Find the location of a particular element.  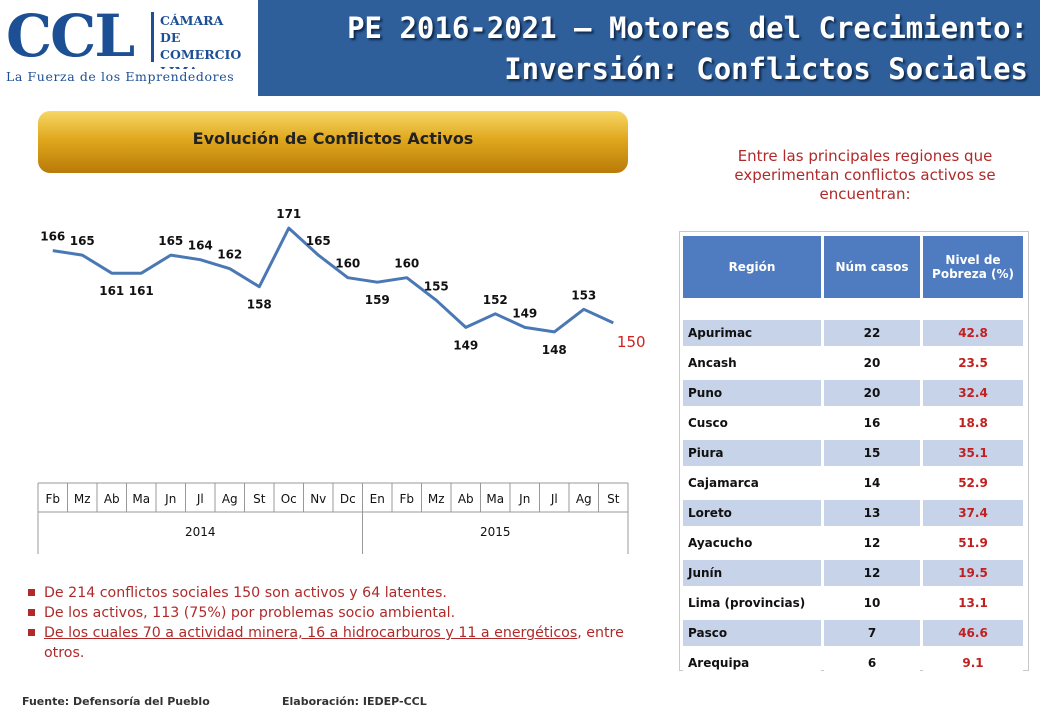

cases-cell: 22 is located at coordinates (872, 333).